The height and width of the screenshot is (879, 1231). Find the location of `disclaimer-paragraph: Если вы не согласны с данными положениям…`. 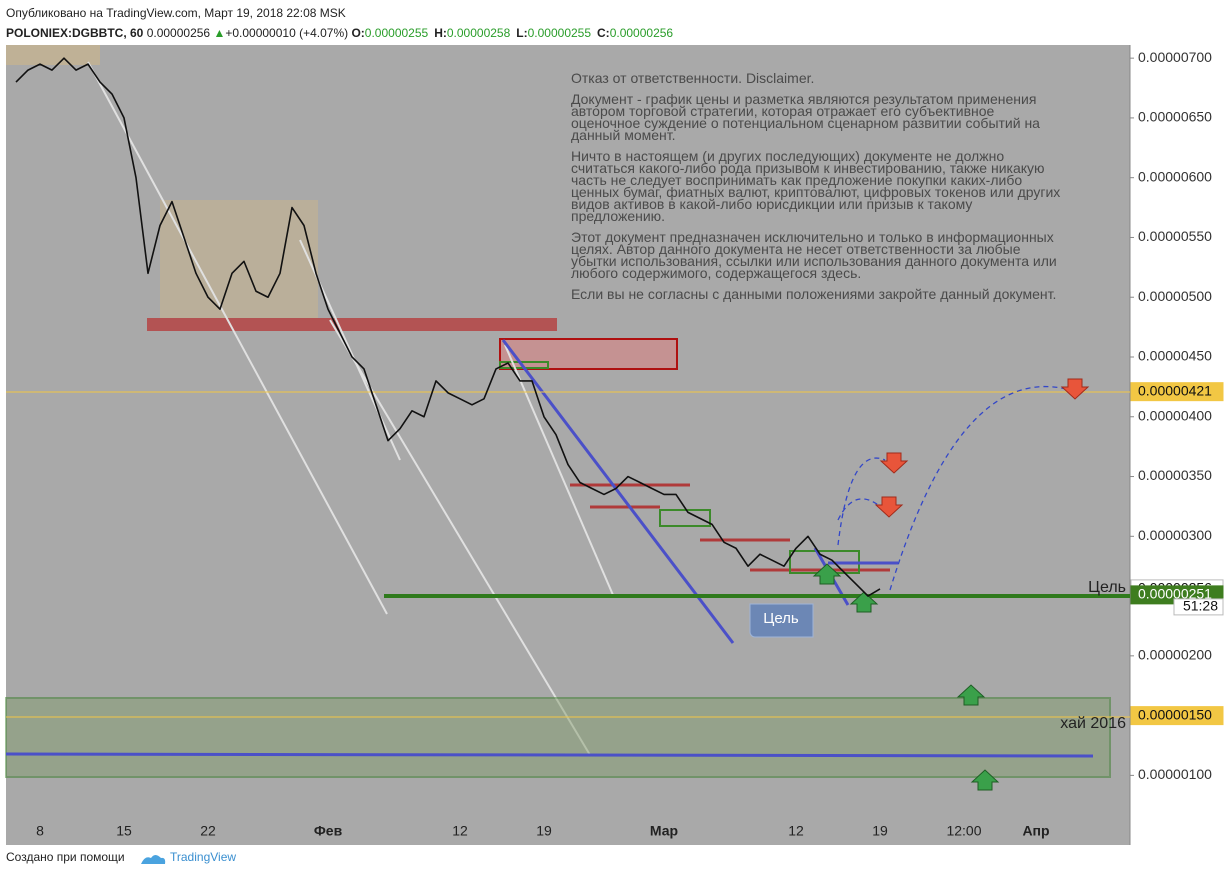

disclaimer-paragraph: Если вы не согласны с данными положениям… is located at coordinates (814, 294).